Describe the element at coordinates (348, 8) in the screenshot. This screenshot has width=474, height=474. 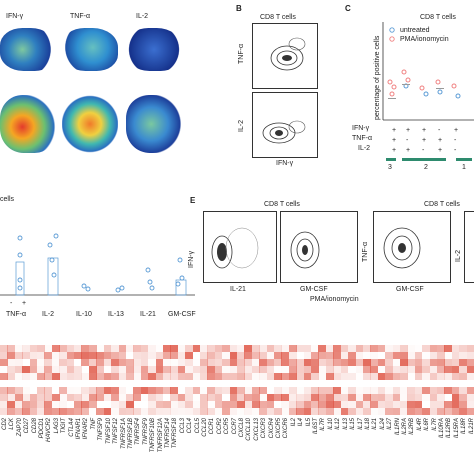
I see `panel-c-letter: C` at that location.